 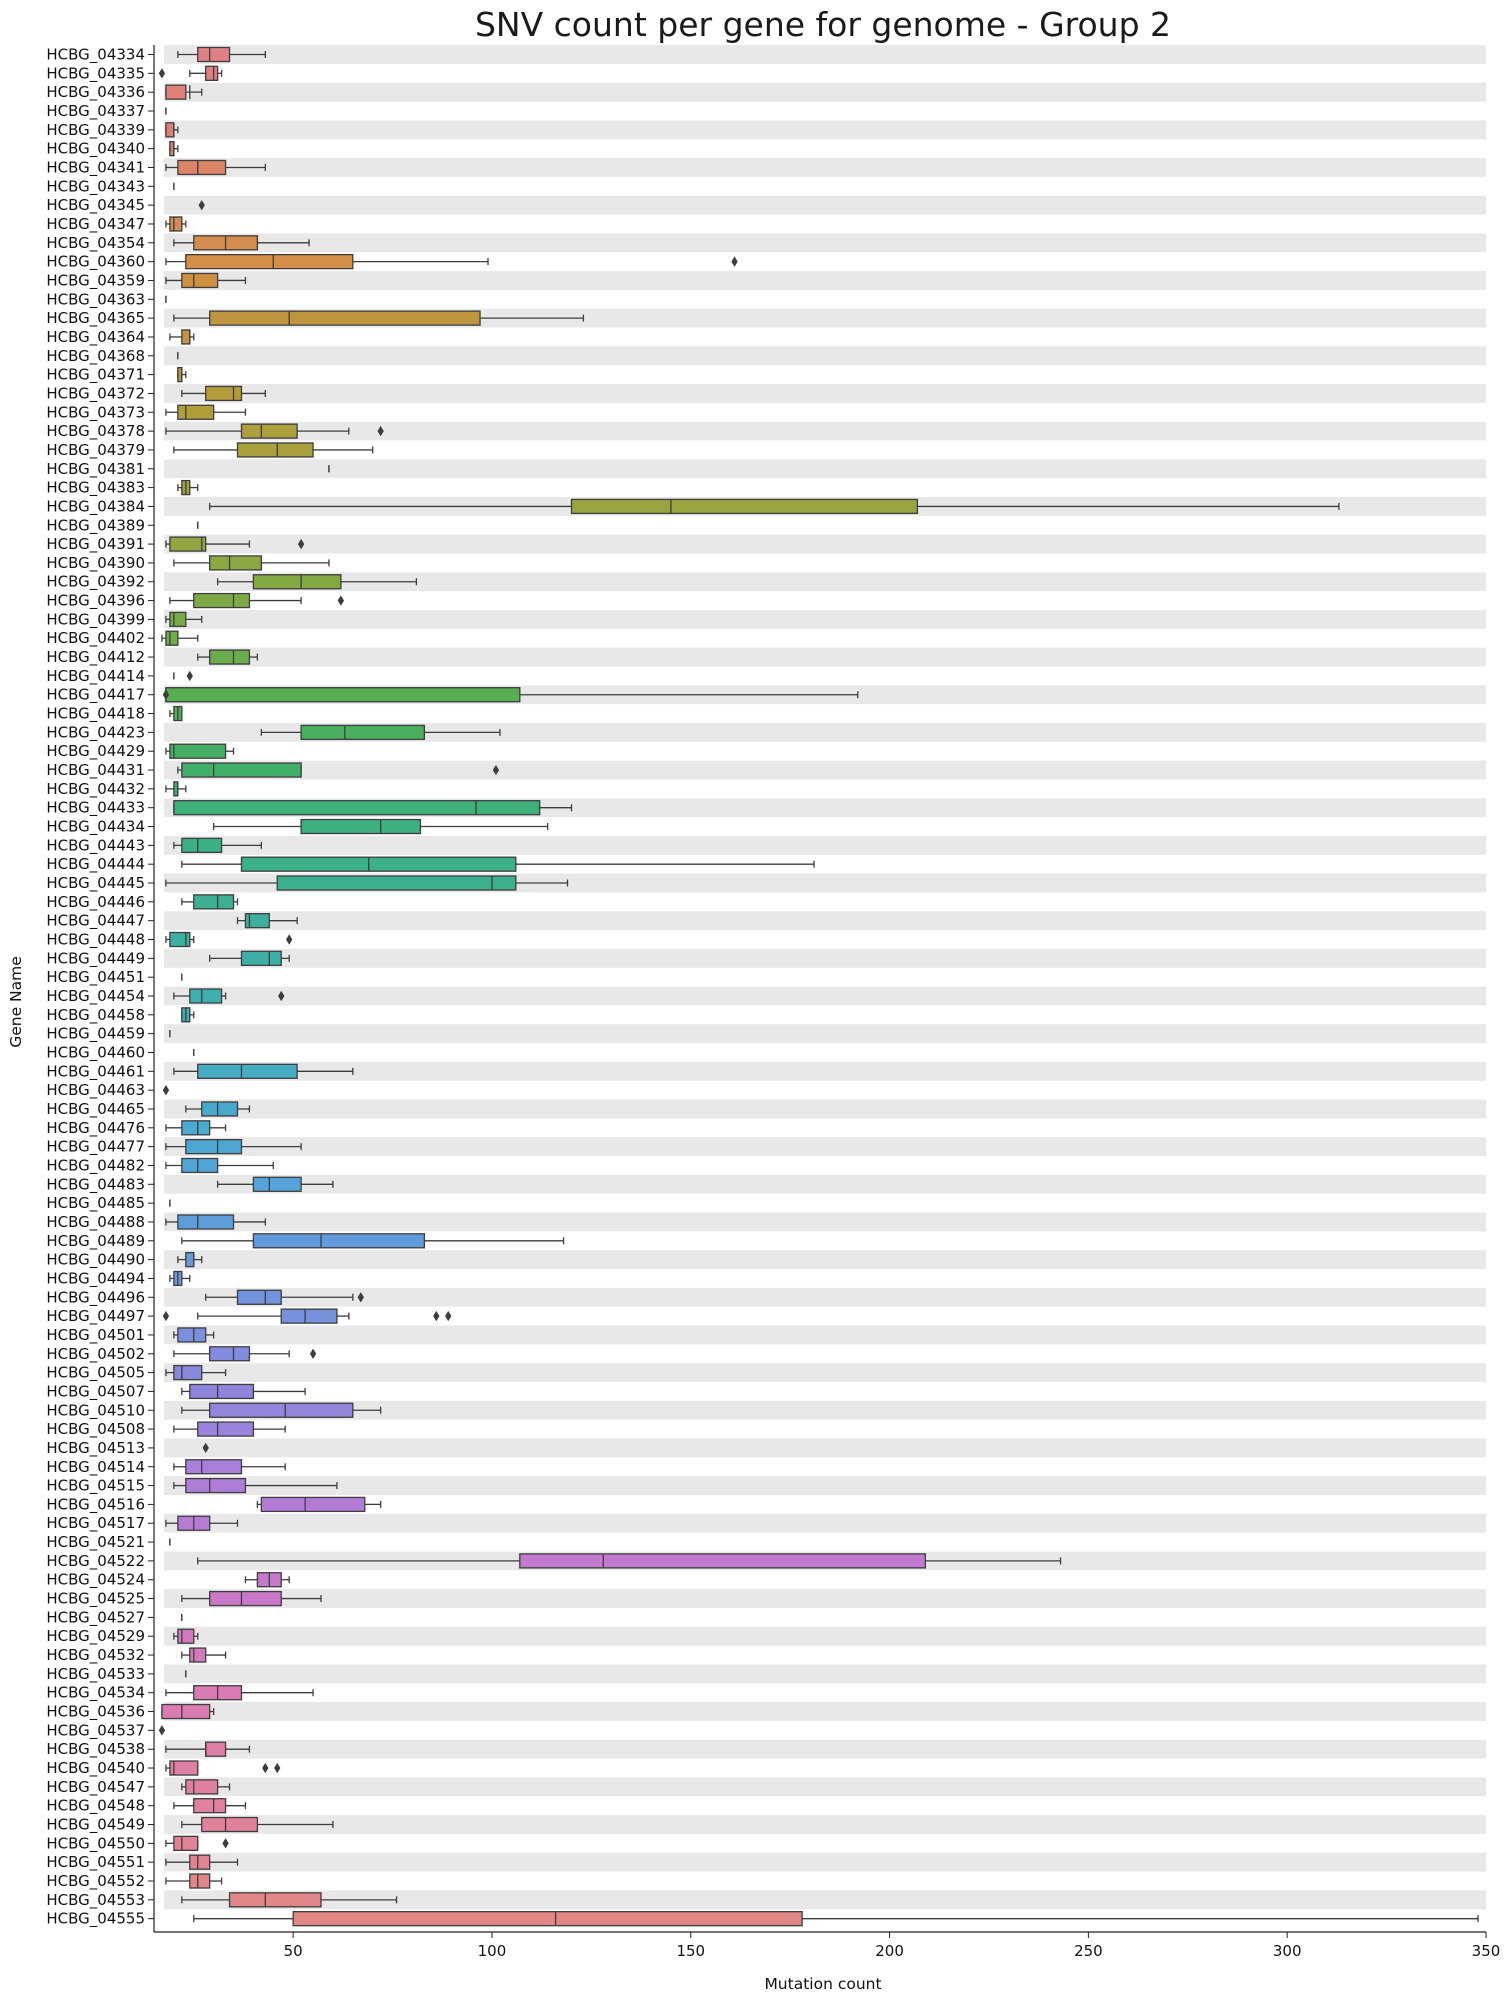 What do you see at coordinates (1486, 1951) in the screenshot?
I see `x-tick-label: 350` at bounding box center [1486, 1951].